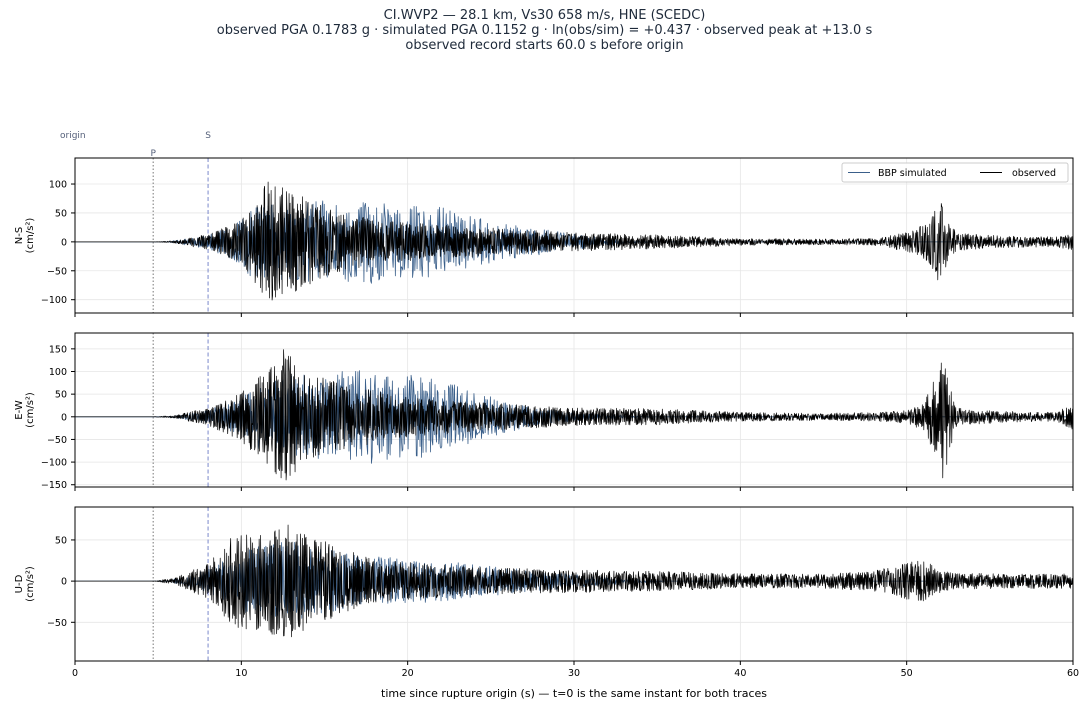 The width and height of the screenshot is (1089, 710). I want to click on y-axis-label: N-S(cm/s²), so click(25, 236).